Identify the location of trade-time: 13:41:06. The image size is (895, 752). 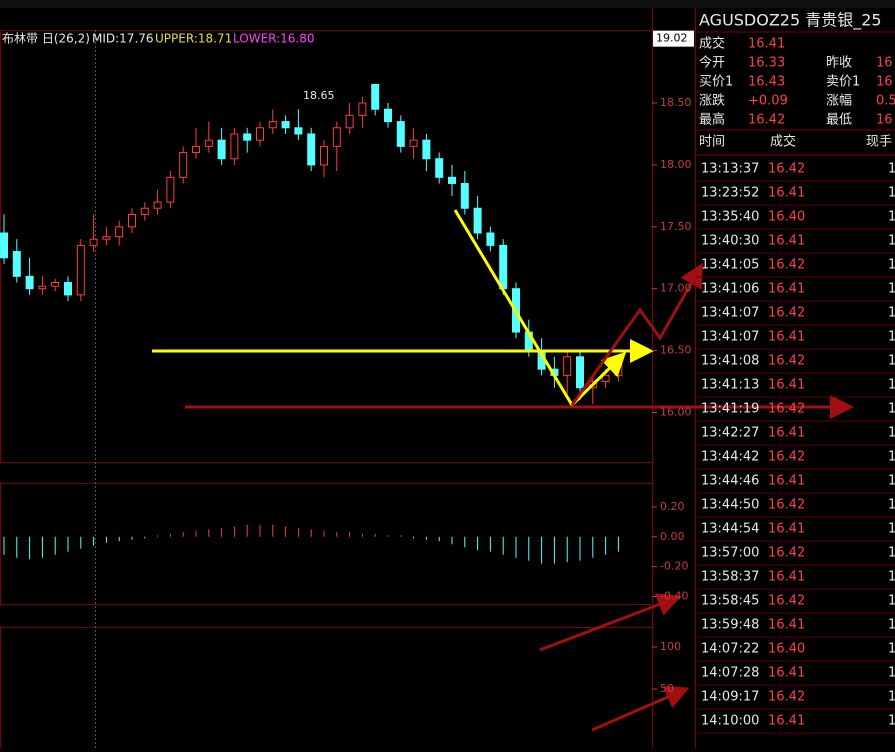
(730, 289).